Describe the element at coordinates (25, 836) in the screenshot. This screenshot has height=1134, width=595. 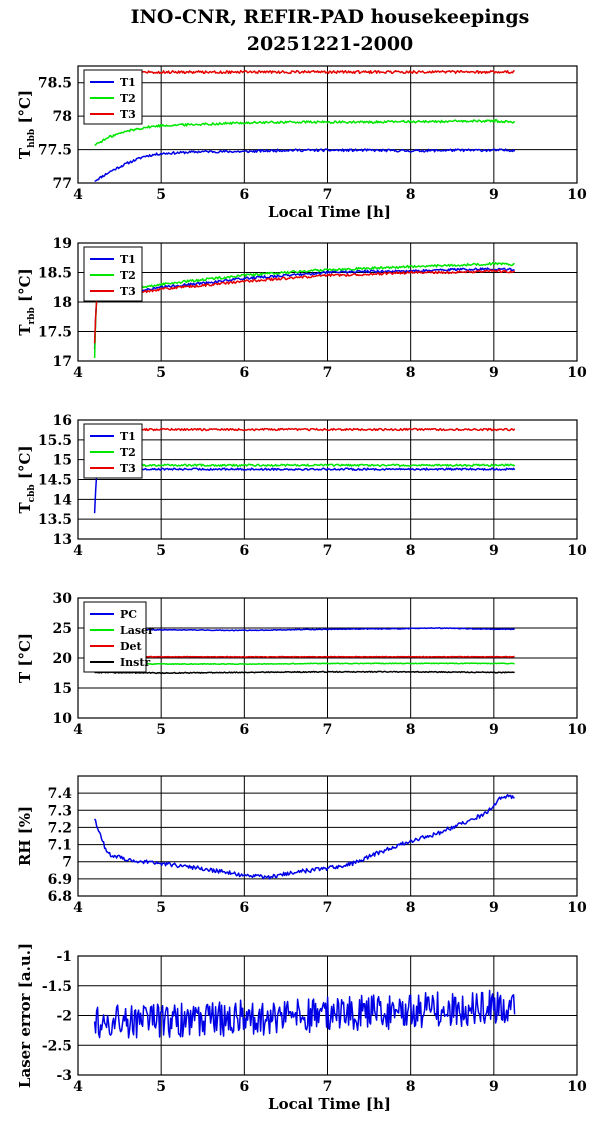
I see `y-axis-label: RH [%]` at that location.